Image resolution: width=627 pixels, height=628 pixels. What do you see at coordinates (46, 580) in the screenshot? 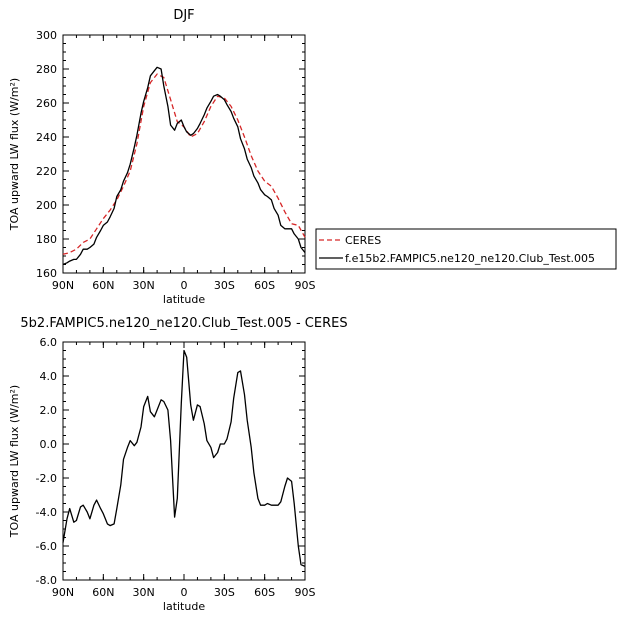
I see `y-tick-label: -8.0` at bounding box center [46, 580].